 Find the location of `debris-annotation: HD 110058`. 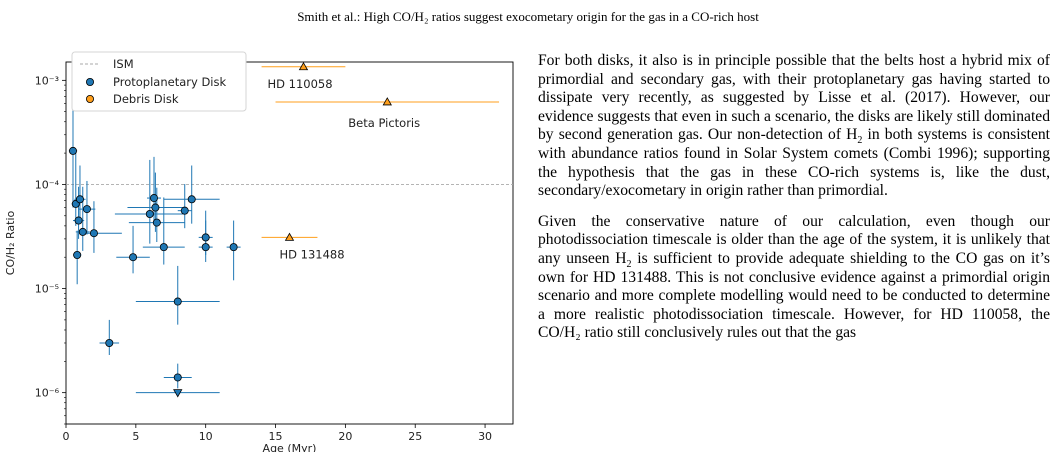

debris-annotation: HD 110058 is located at coordinates (299, 84).